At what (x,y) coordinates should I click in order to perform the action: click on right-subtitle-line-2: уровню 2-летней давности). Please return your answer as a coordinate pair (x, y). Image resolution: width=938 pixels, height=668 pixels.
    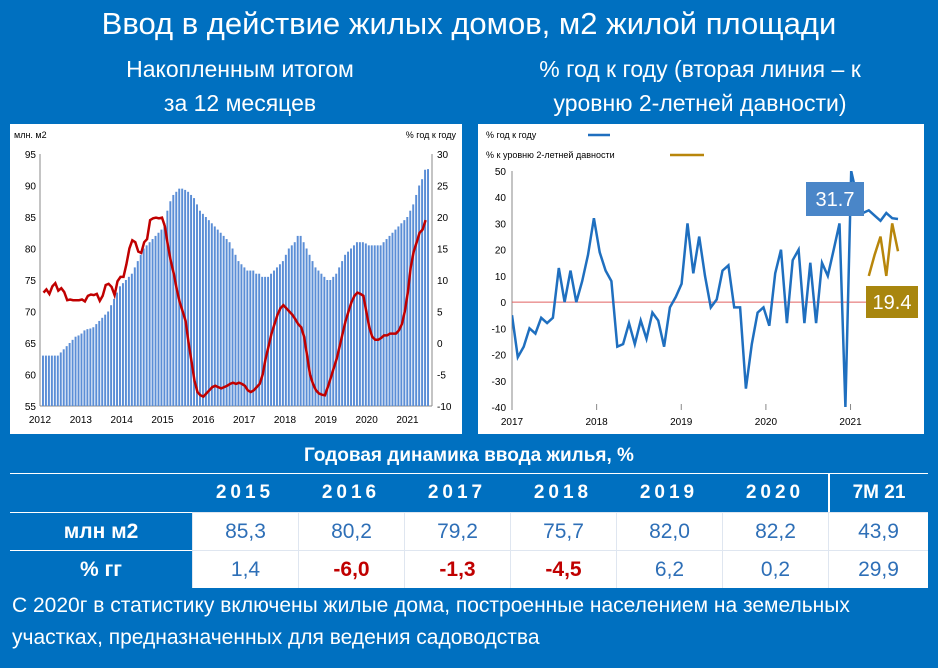
    Looking at the image, I should click on (700, 103).